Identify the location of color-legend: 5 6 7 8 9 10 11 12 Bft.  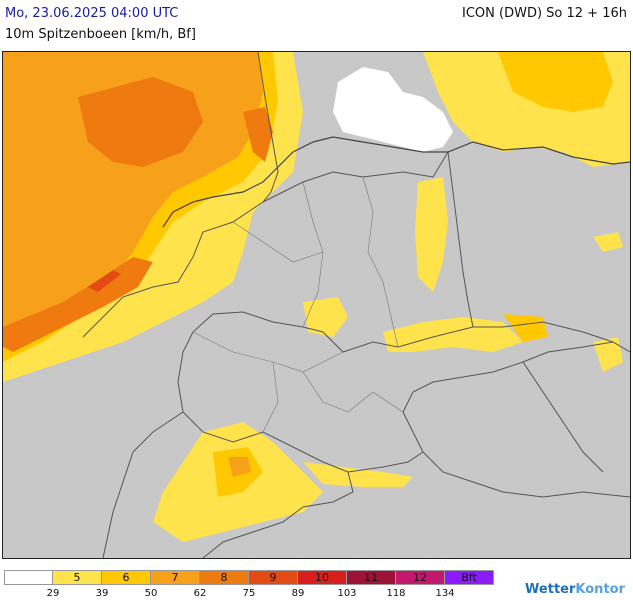
(249, 578).